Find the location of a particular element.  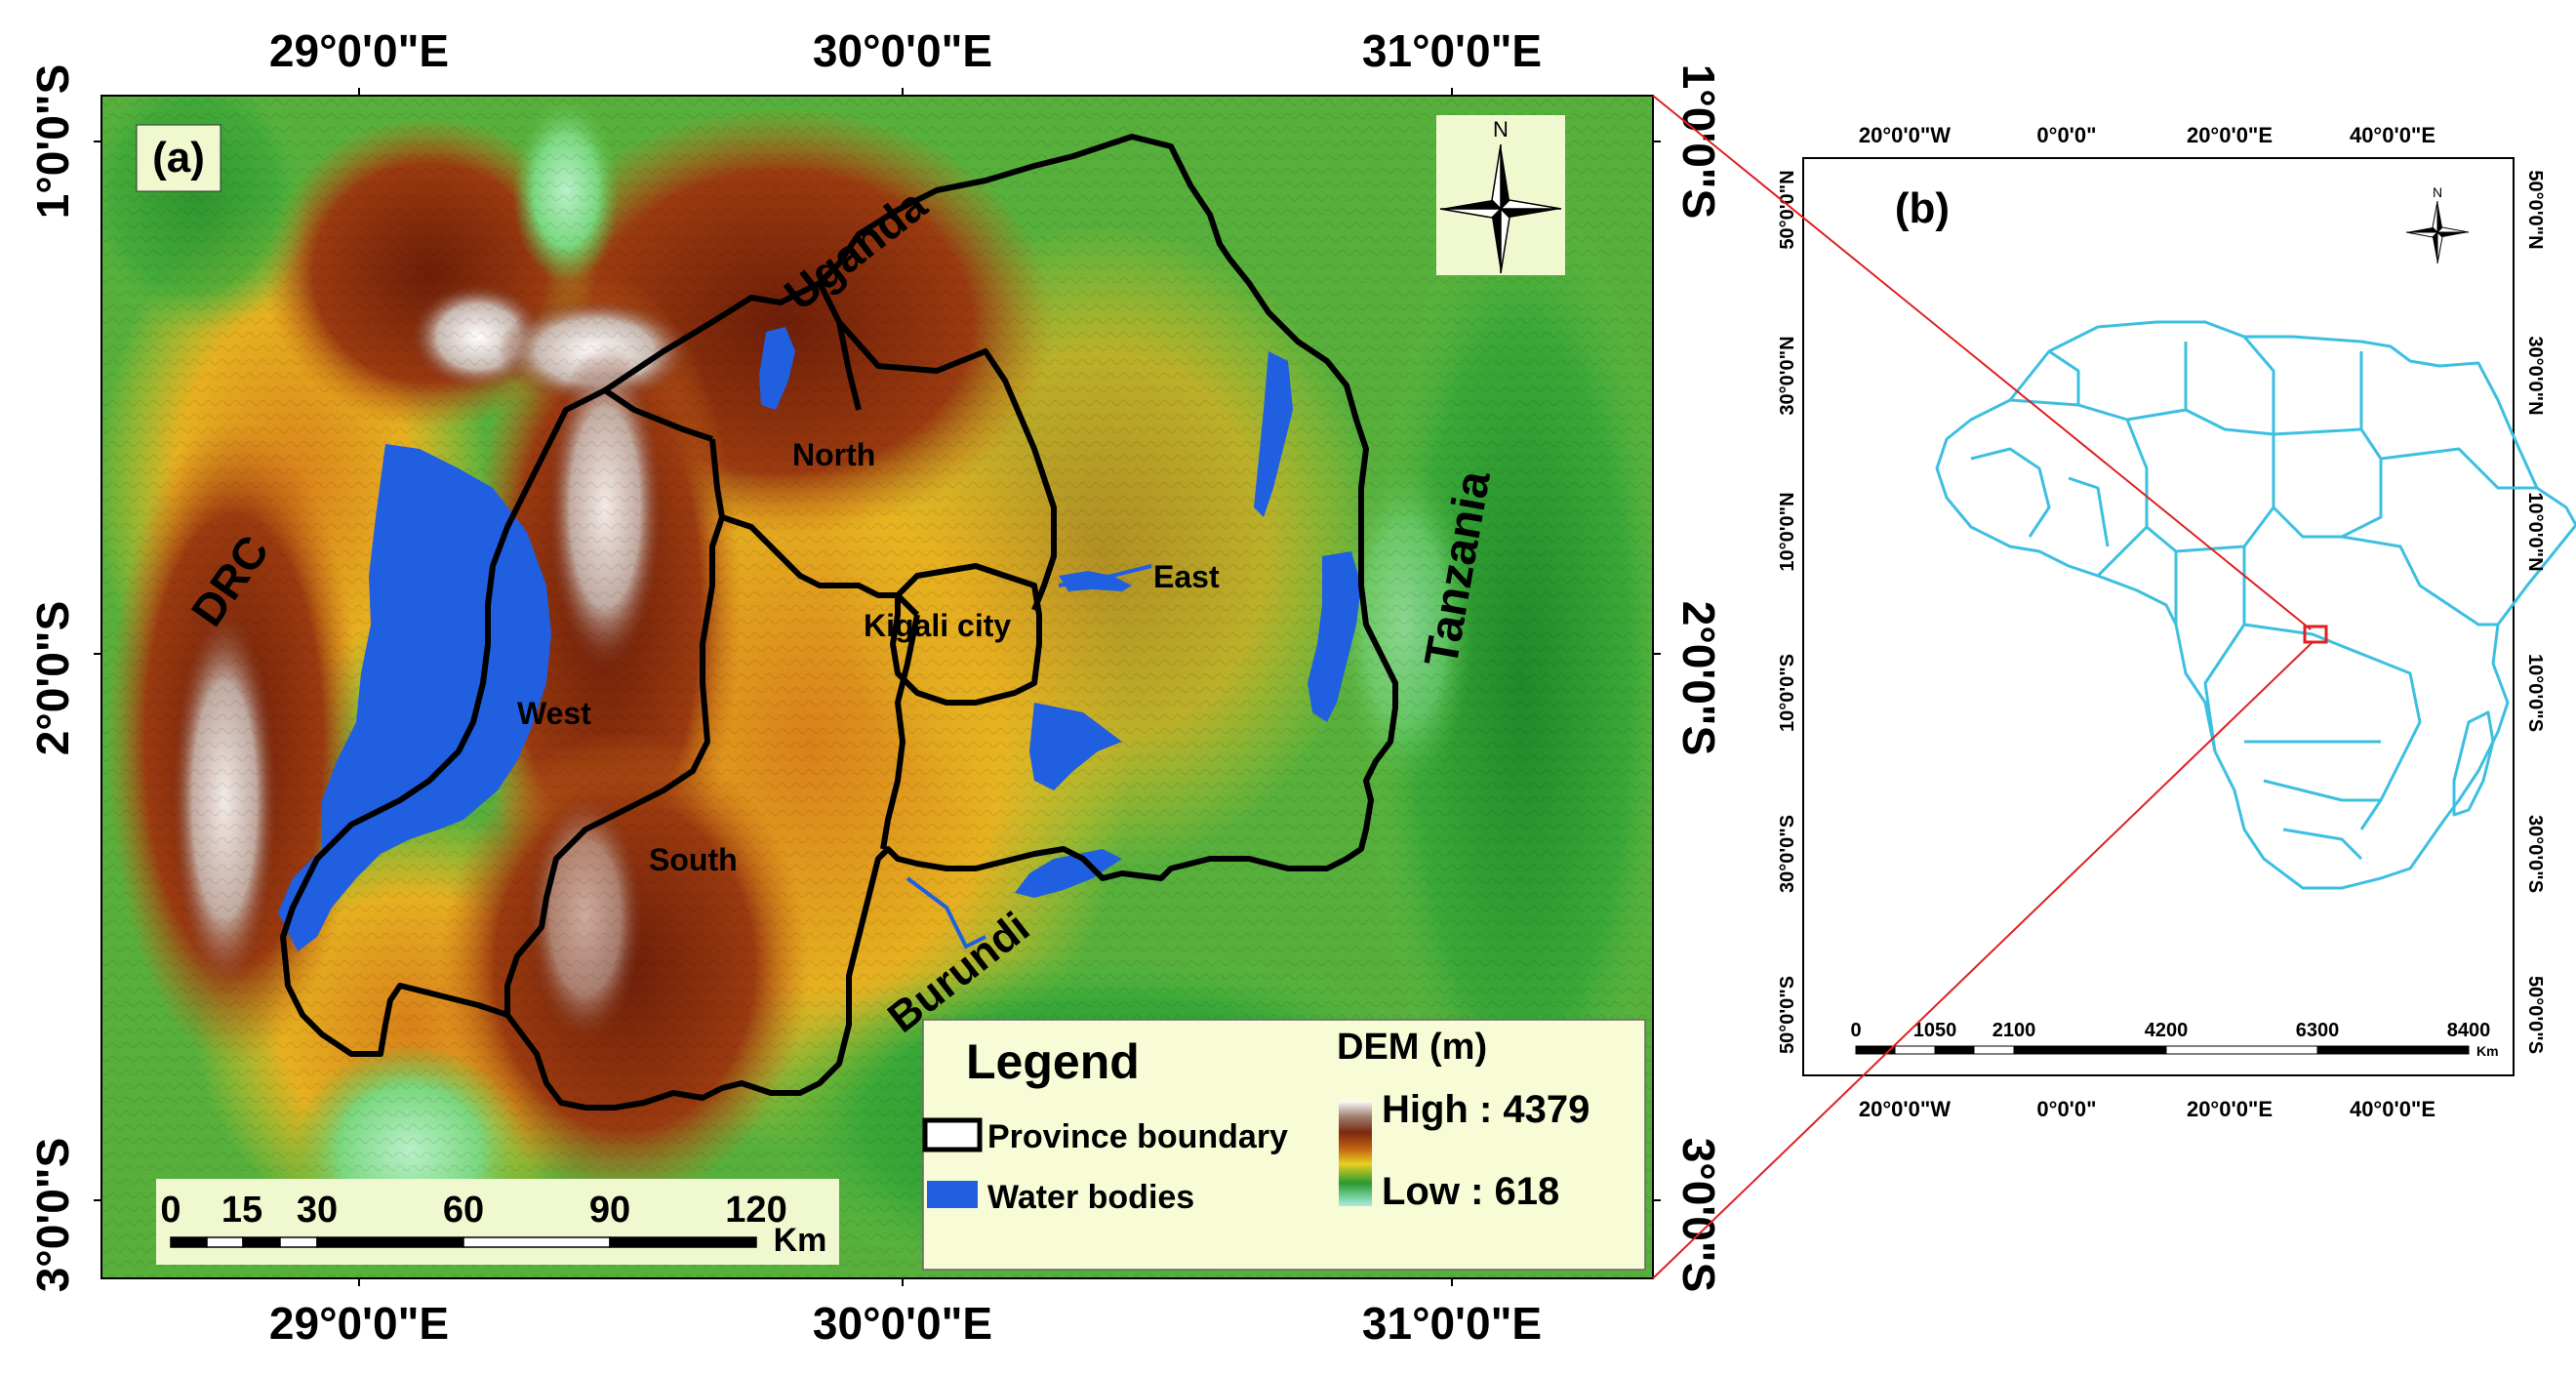

b-lat-left-30s: 30°0'0"S is located at coordinates (1787, 854).